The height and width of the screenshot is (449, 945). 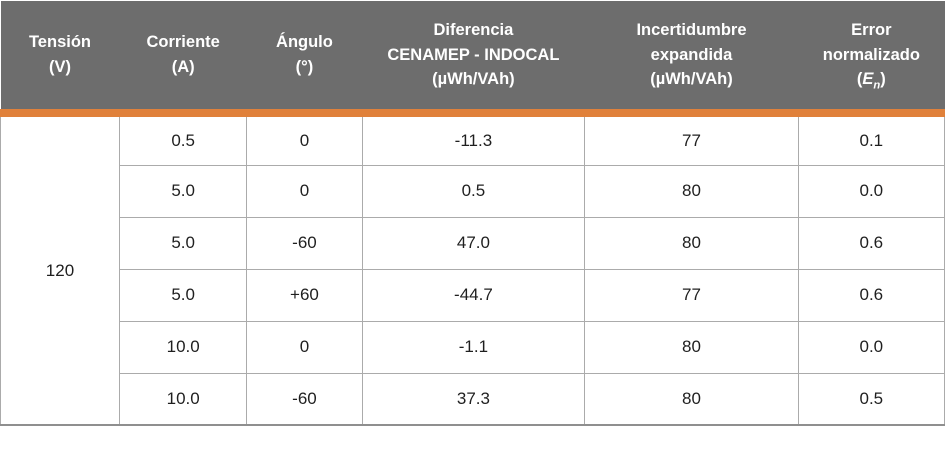 I want to click on en-symbol: E, so click(x=868, y=79).